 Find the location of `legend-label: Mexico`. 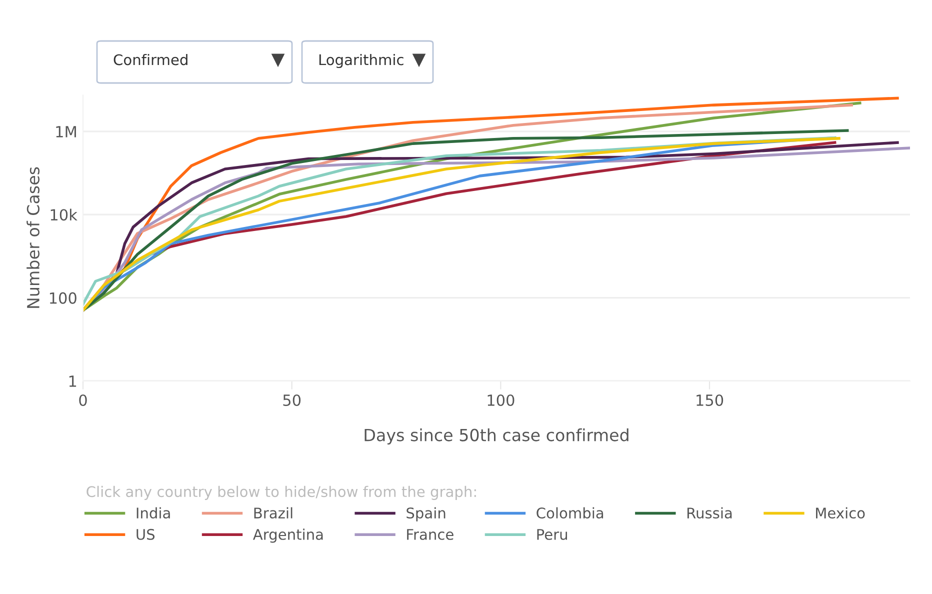

legend-label: Mexico is located at coordinates (840, 513).